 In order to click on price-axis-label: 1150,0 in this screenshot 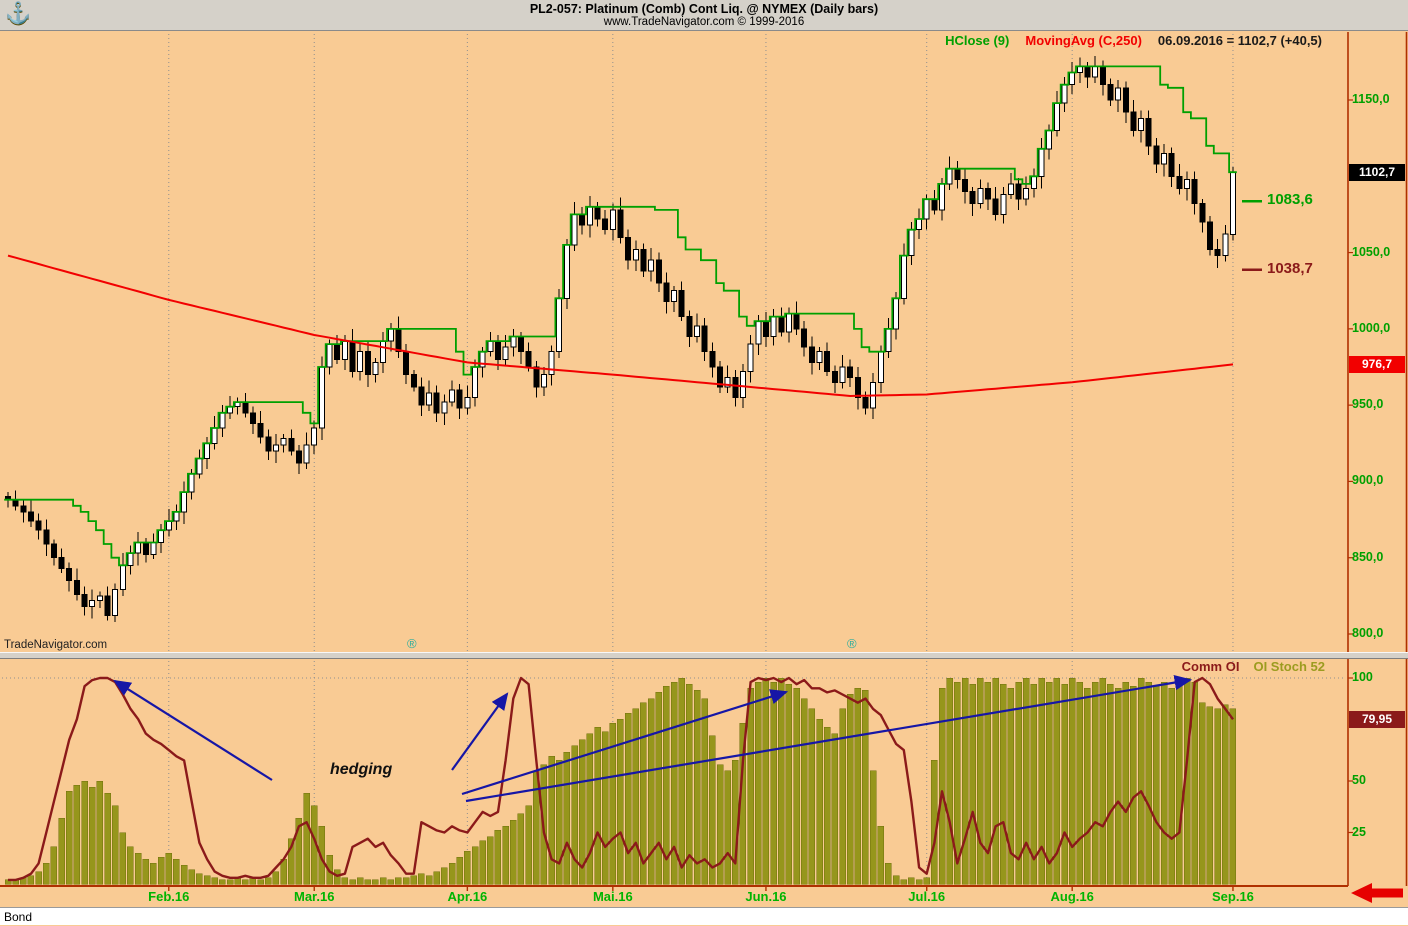, I will do `click(1371, 99)`.